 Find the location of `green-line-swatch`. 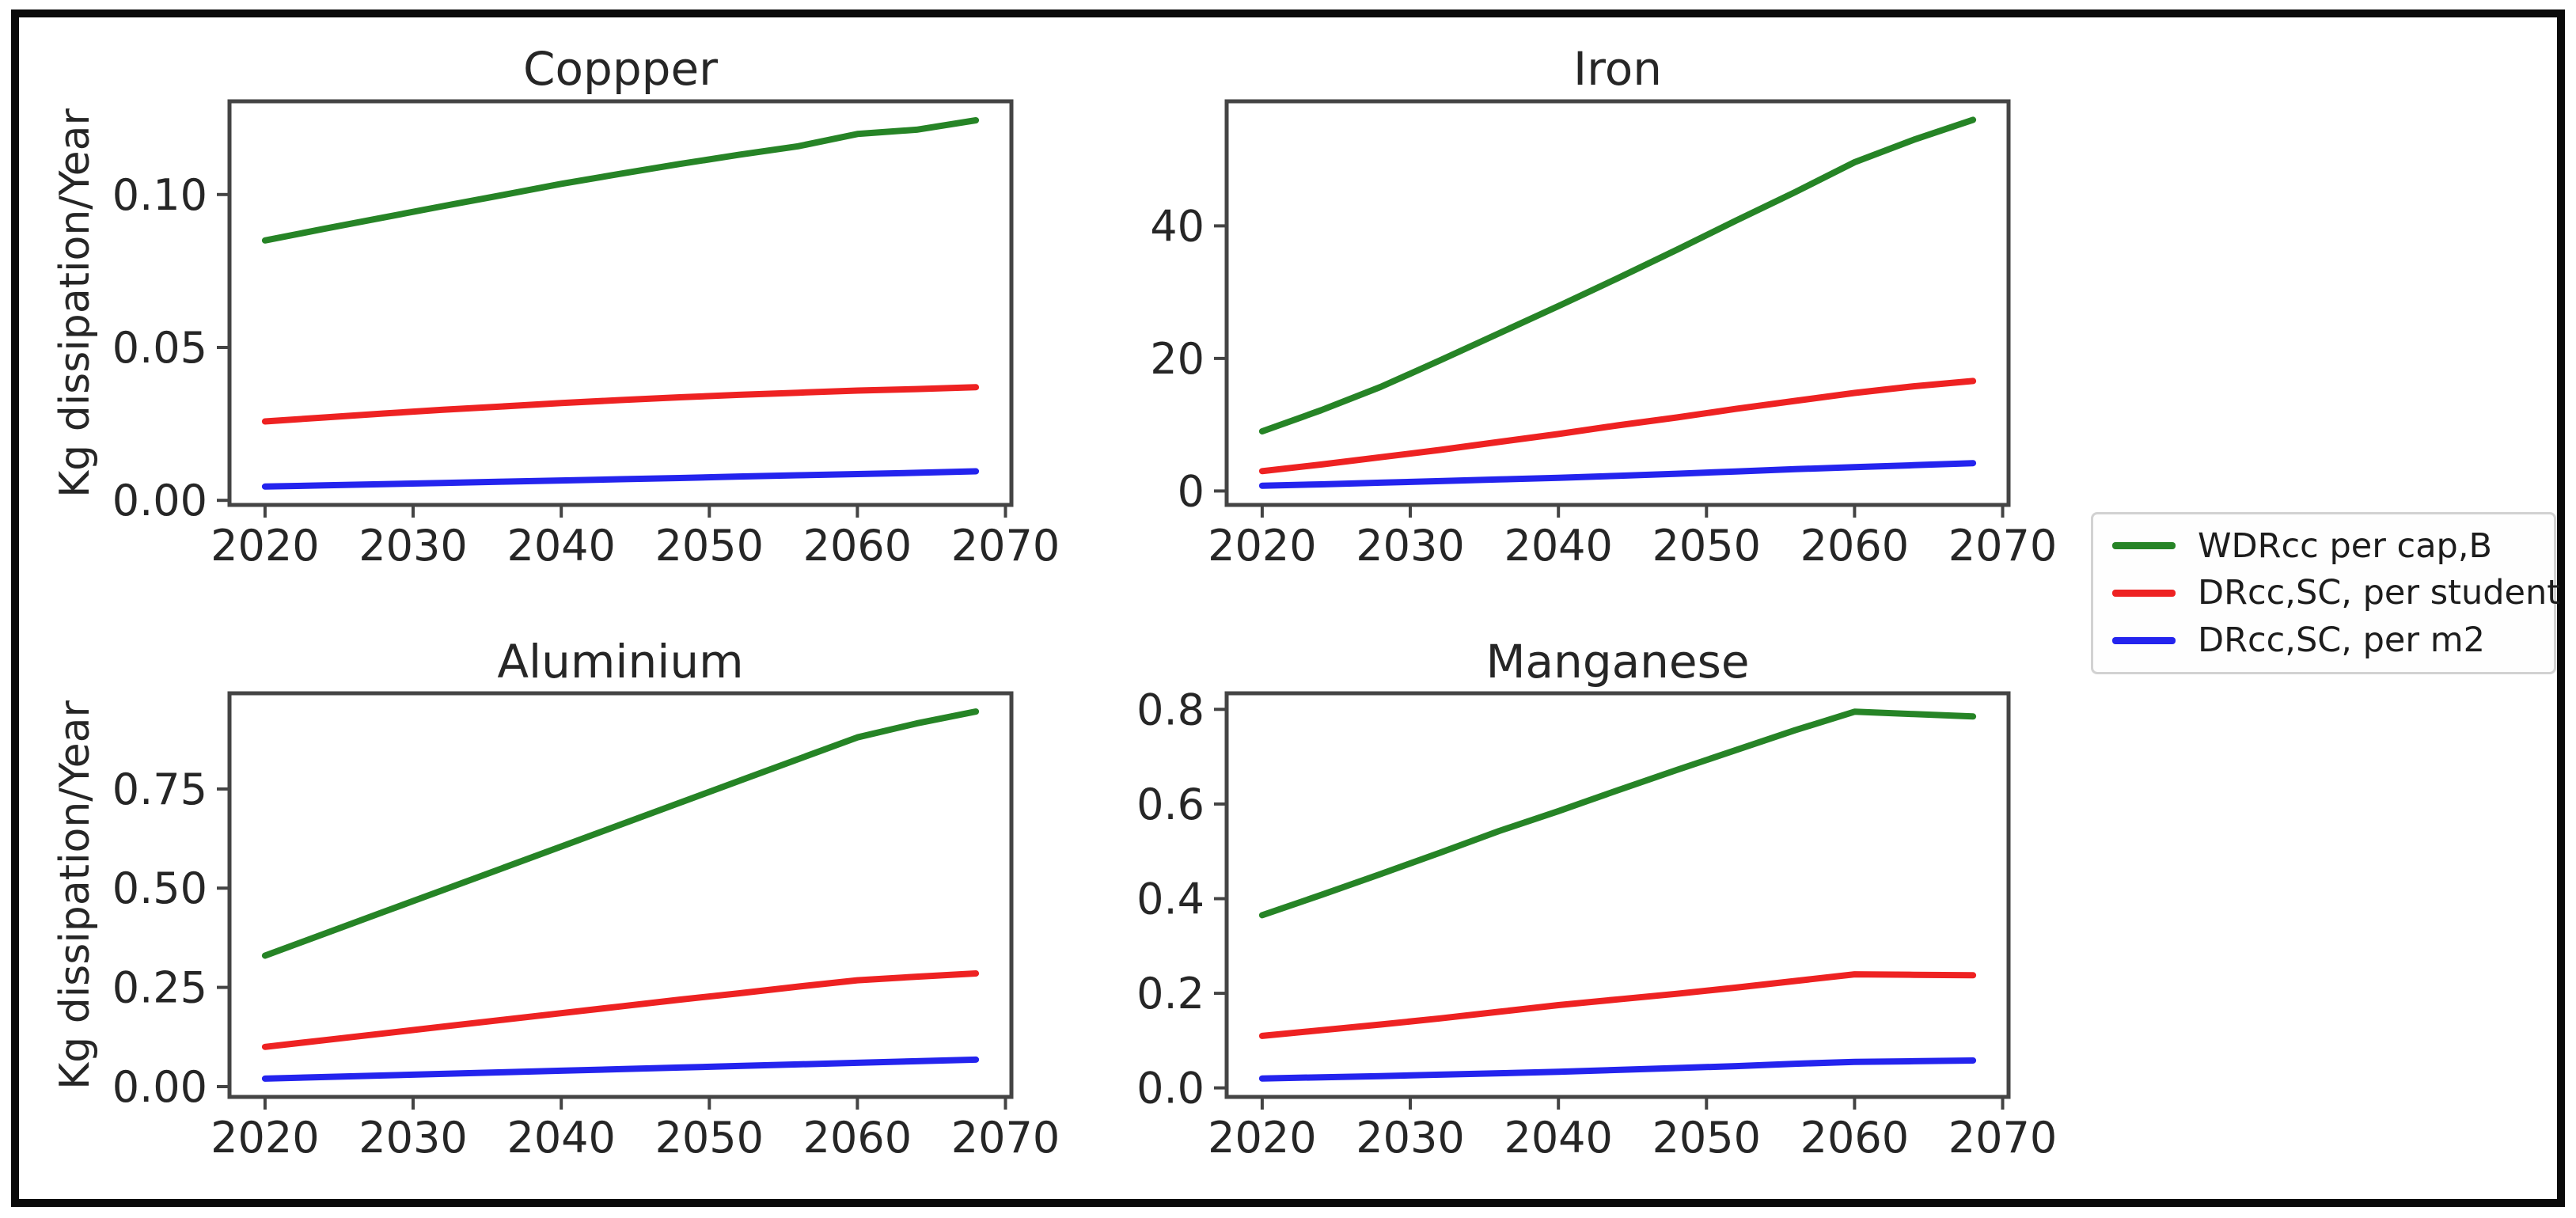

green-line-swatch is located at coordinates (2144, 546).